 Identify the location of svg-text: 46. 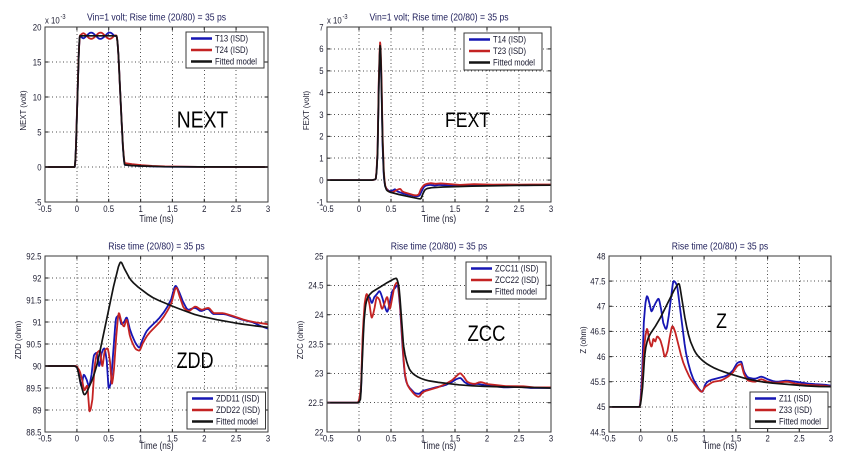
(601, 357).